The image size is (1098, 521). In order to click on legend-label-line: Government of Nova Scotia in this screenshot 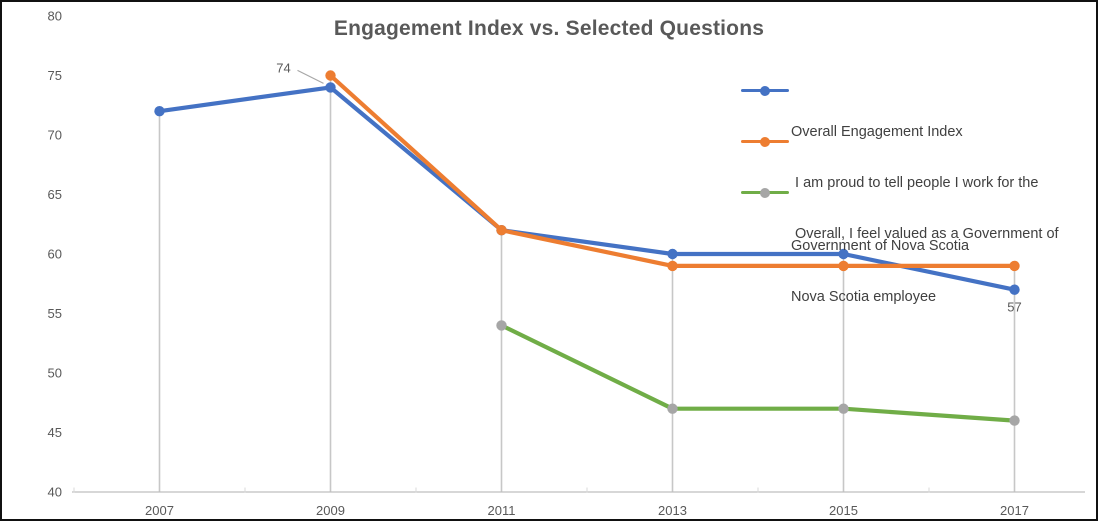, I will do `click(880, 246)`.